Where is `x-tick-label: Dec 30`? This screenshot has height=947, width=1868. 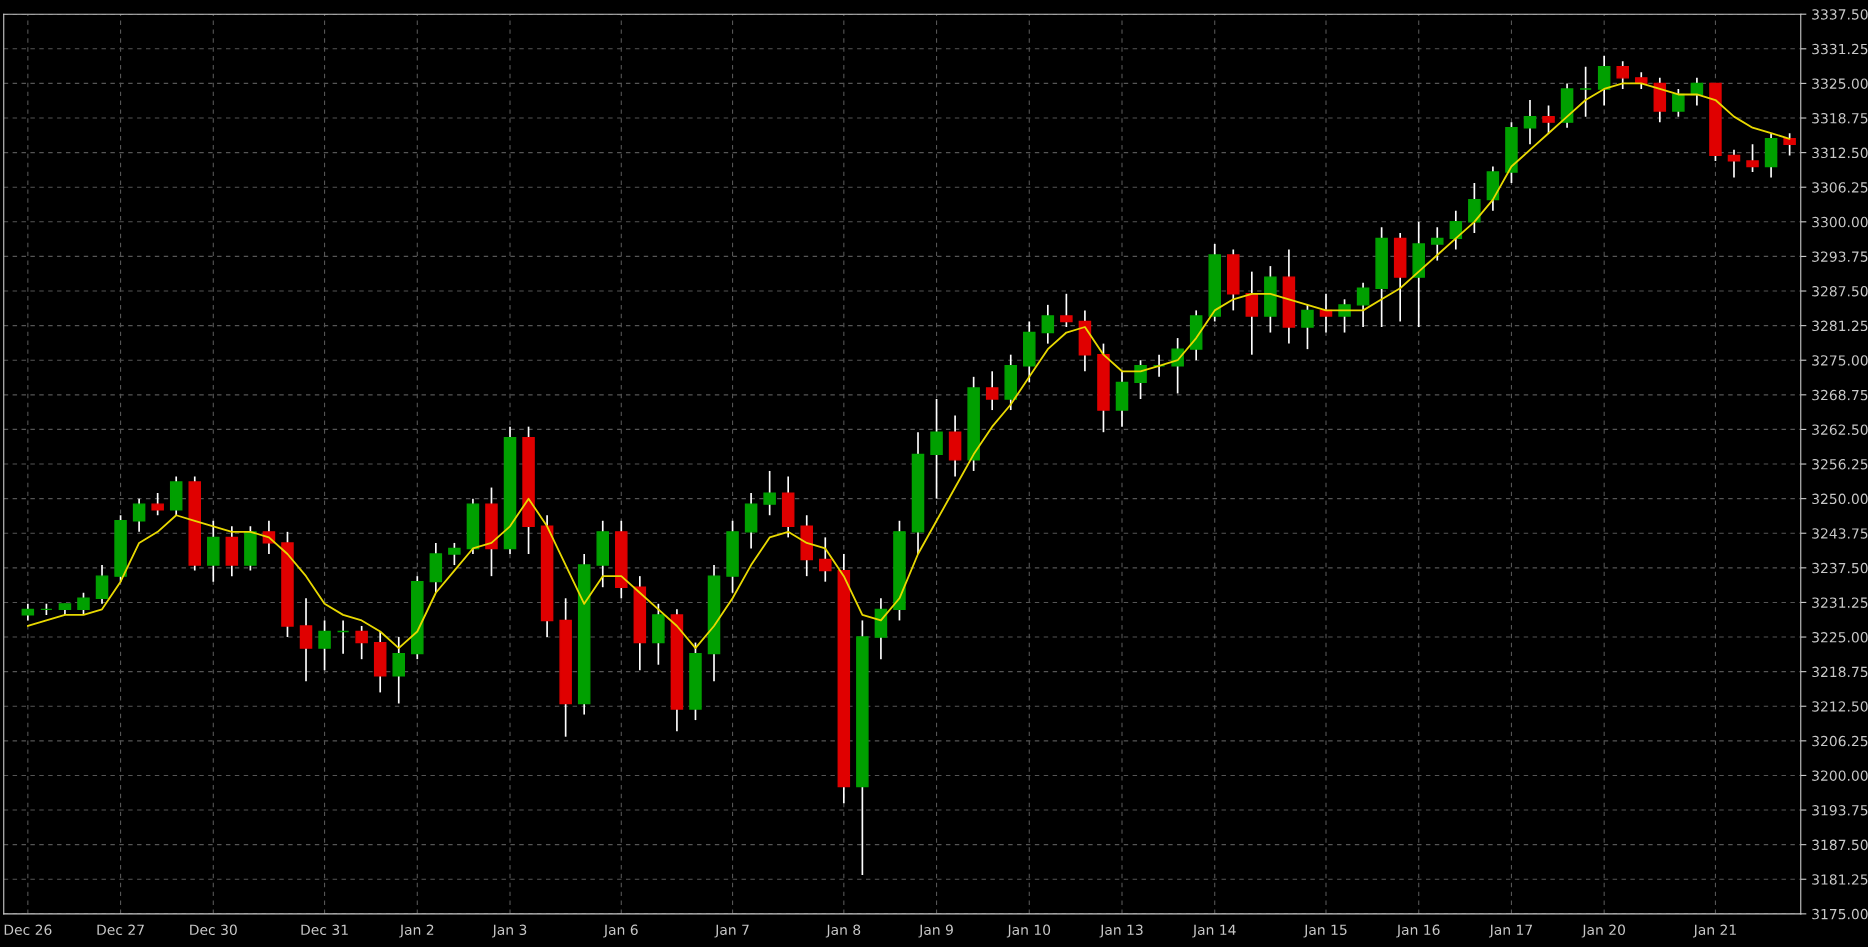 x-tick-label: Dec 30 is located at coordinates (213, 930).